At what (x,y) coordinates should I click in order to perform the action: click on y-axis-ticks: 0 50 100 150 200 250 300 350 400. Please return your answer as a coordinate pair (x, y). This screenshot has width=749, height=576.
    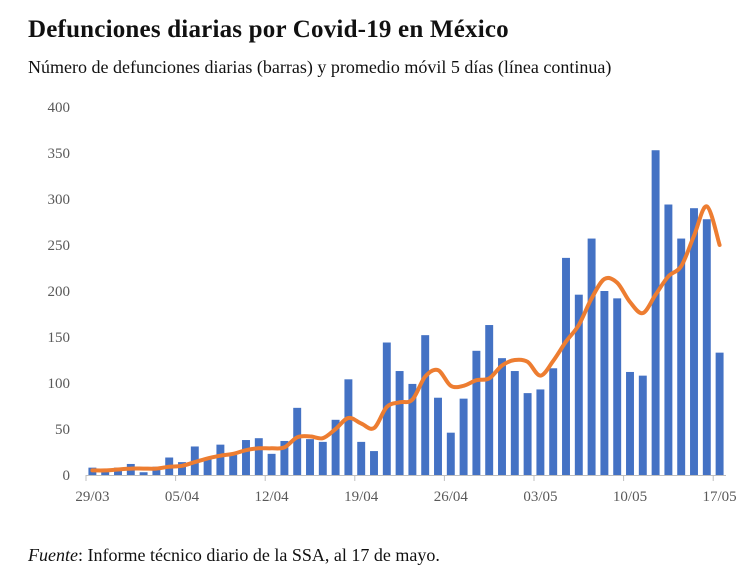
    Looking at the image, I should click on (59, 292).